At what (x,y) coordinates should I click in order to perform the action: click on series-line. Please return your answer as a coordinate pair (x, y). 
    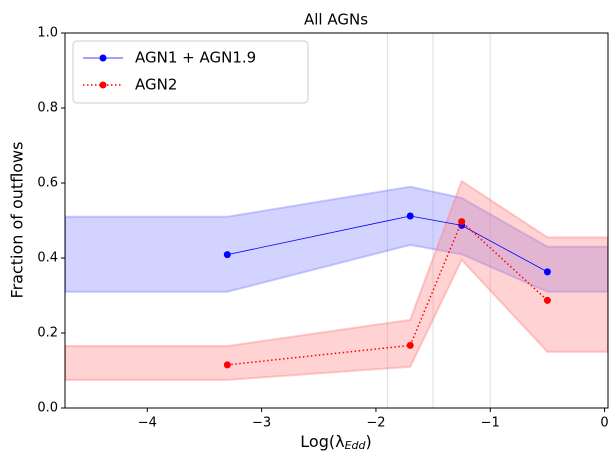
    Looking at the image, I should click on (387, 244).